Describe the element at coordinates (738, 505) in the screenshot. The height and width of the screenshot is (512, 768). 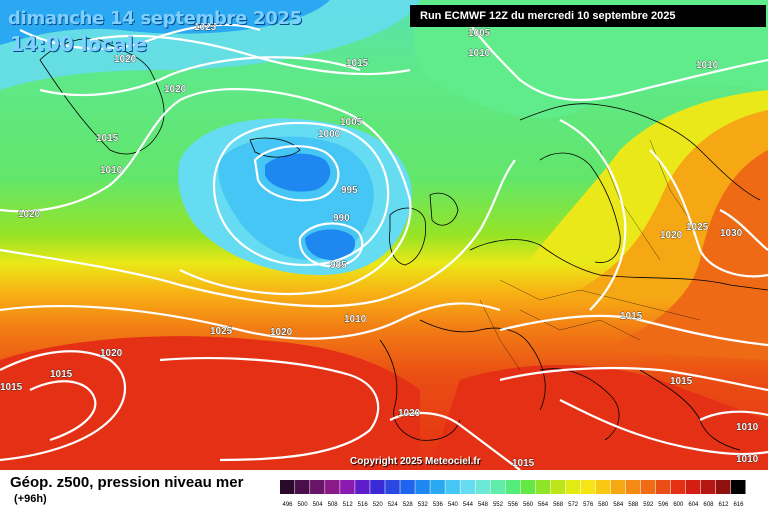
I see `scale-tick-label: 616` at that location.